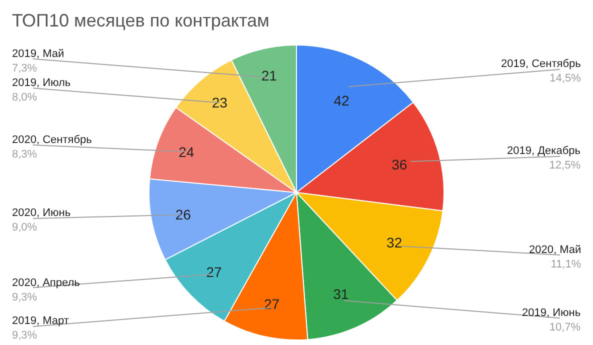  Describe the element at coordinates (544, 151) in the screenshot. I see `slice-label: 2019, Декабрь` at that location.